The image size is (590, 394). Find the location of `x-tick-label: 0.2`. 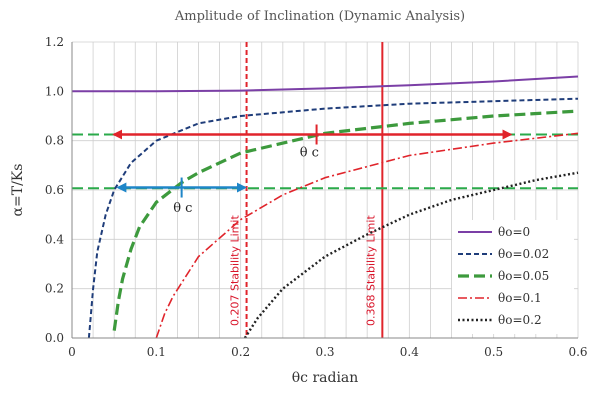

x-tick-label: 0.2 is located at coordinates (240, 352).